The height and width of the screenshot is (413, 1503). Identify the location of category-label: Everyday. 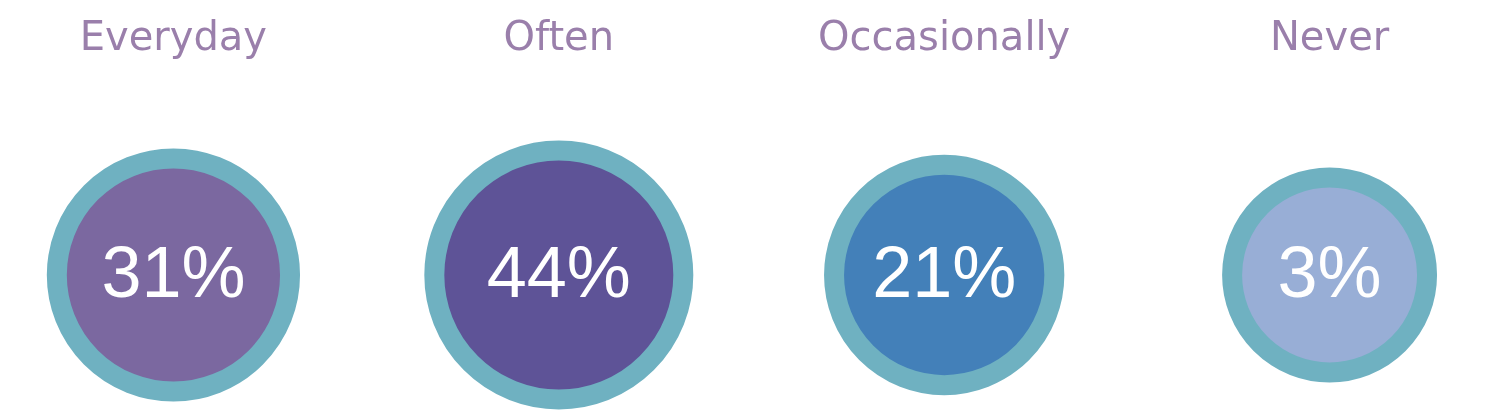
(173, 36).